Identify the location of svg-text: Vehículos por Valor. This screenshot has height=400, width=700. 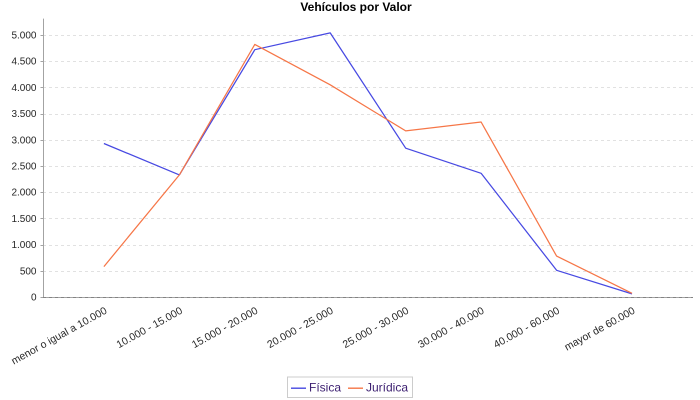
(356, 7).